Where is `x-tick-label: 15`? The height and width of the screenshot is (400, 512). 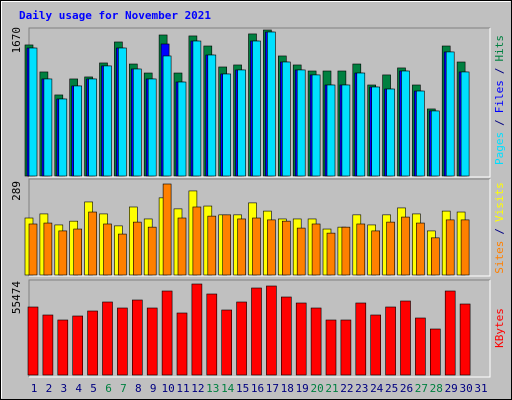
x-tick-label: 15 is located at coordinates (242, 388).